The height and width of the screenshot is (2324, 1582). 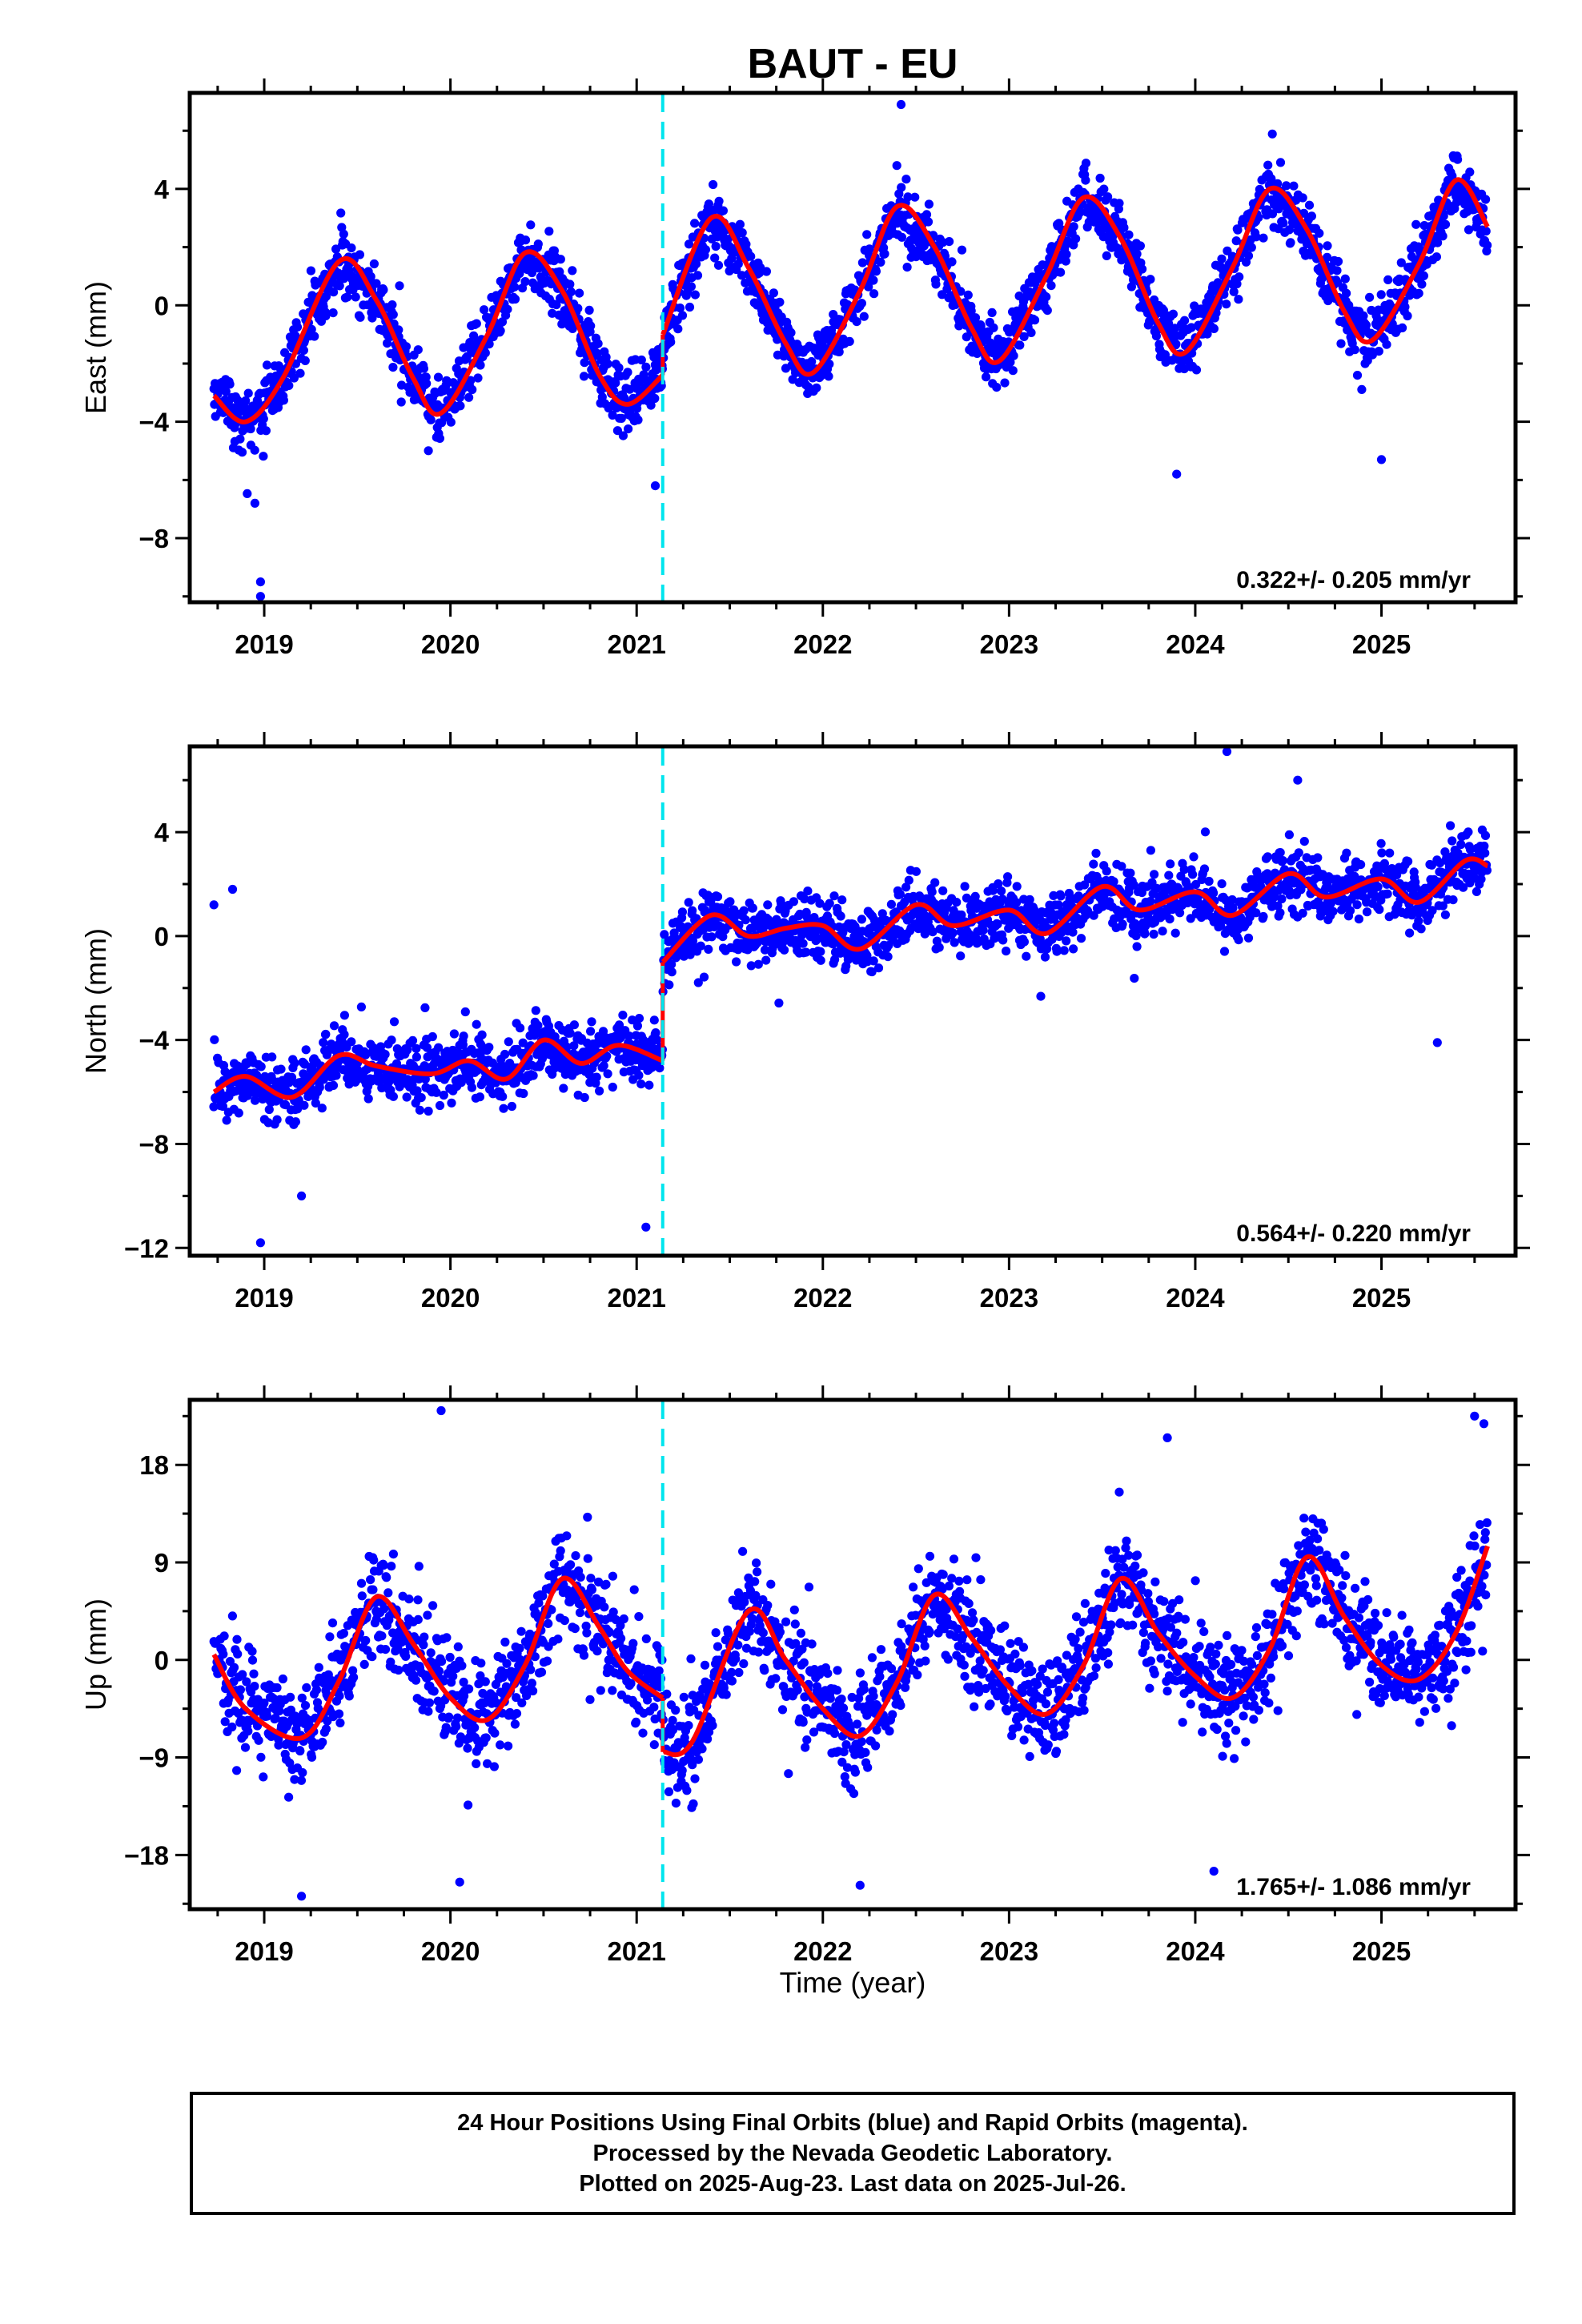 I want to click on y-tick-label: −8, so click(x=154, y=1144).